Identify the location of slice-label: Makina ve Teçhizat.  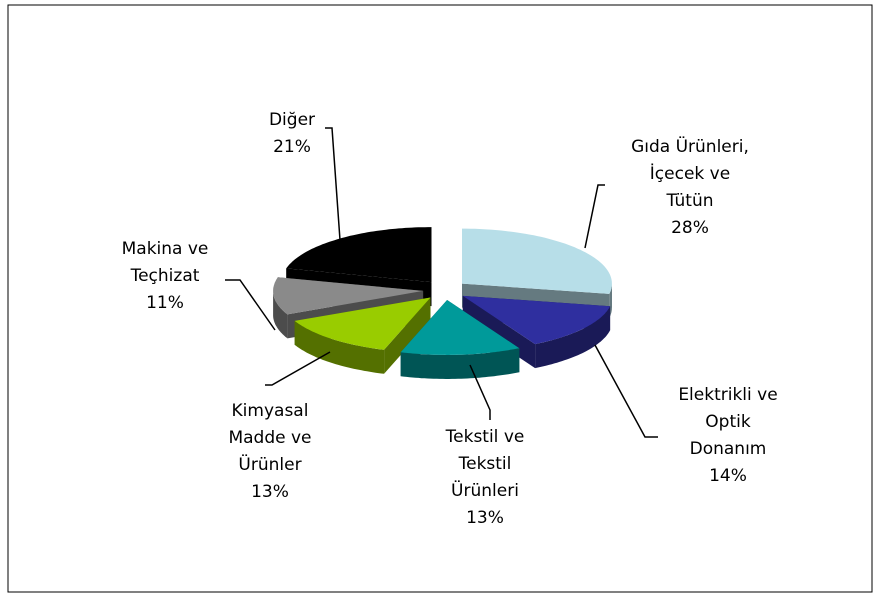
(165, 262).